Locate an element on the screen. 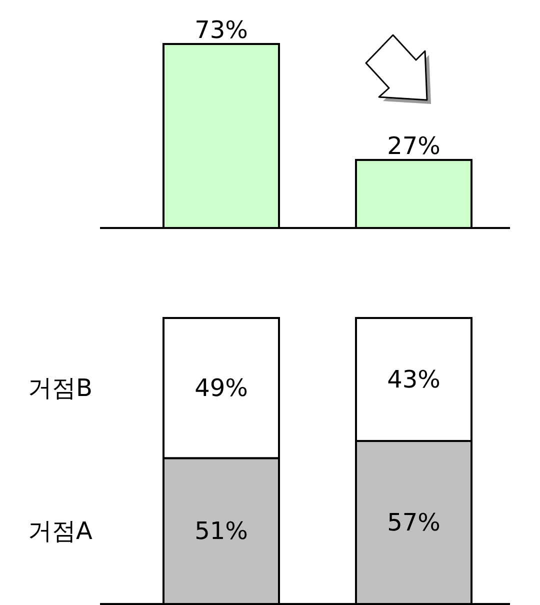 Image resolution: width=540 pixels, height=605 pixels. data-label: 49% is located at coordinates (221, 388).